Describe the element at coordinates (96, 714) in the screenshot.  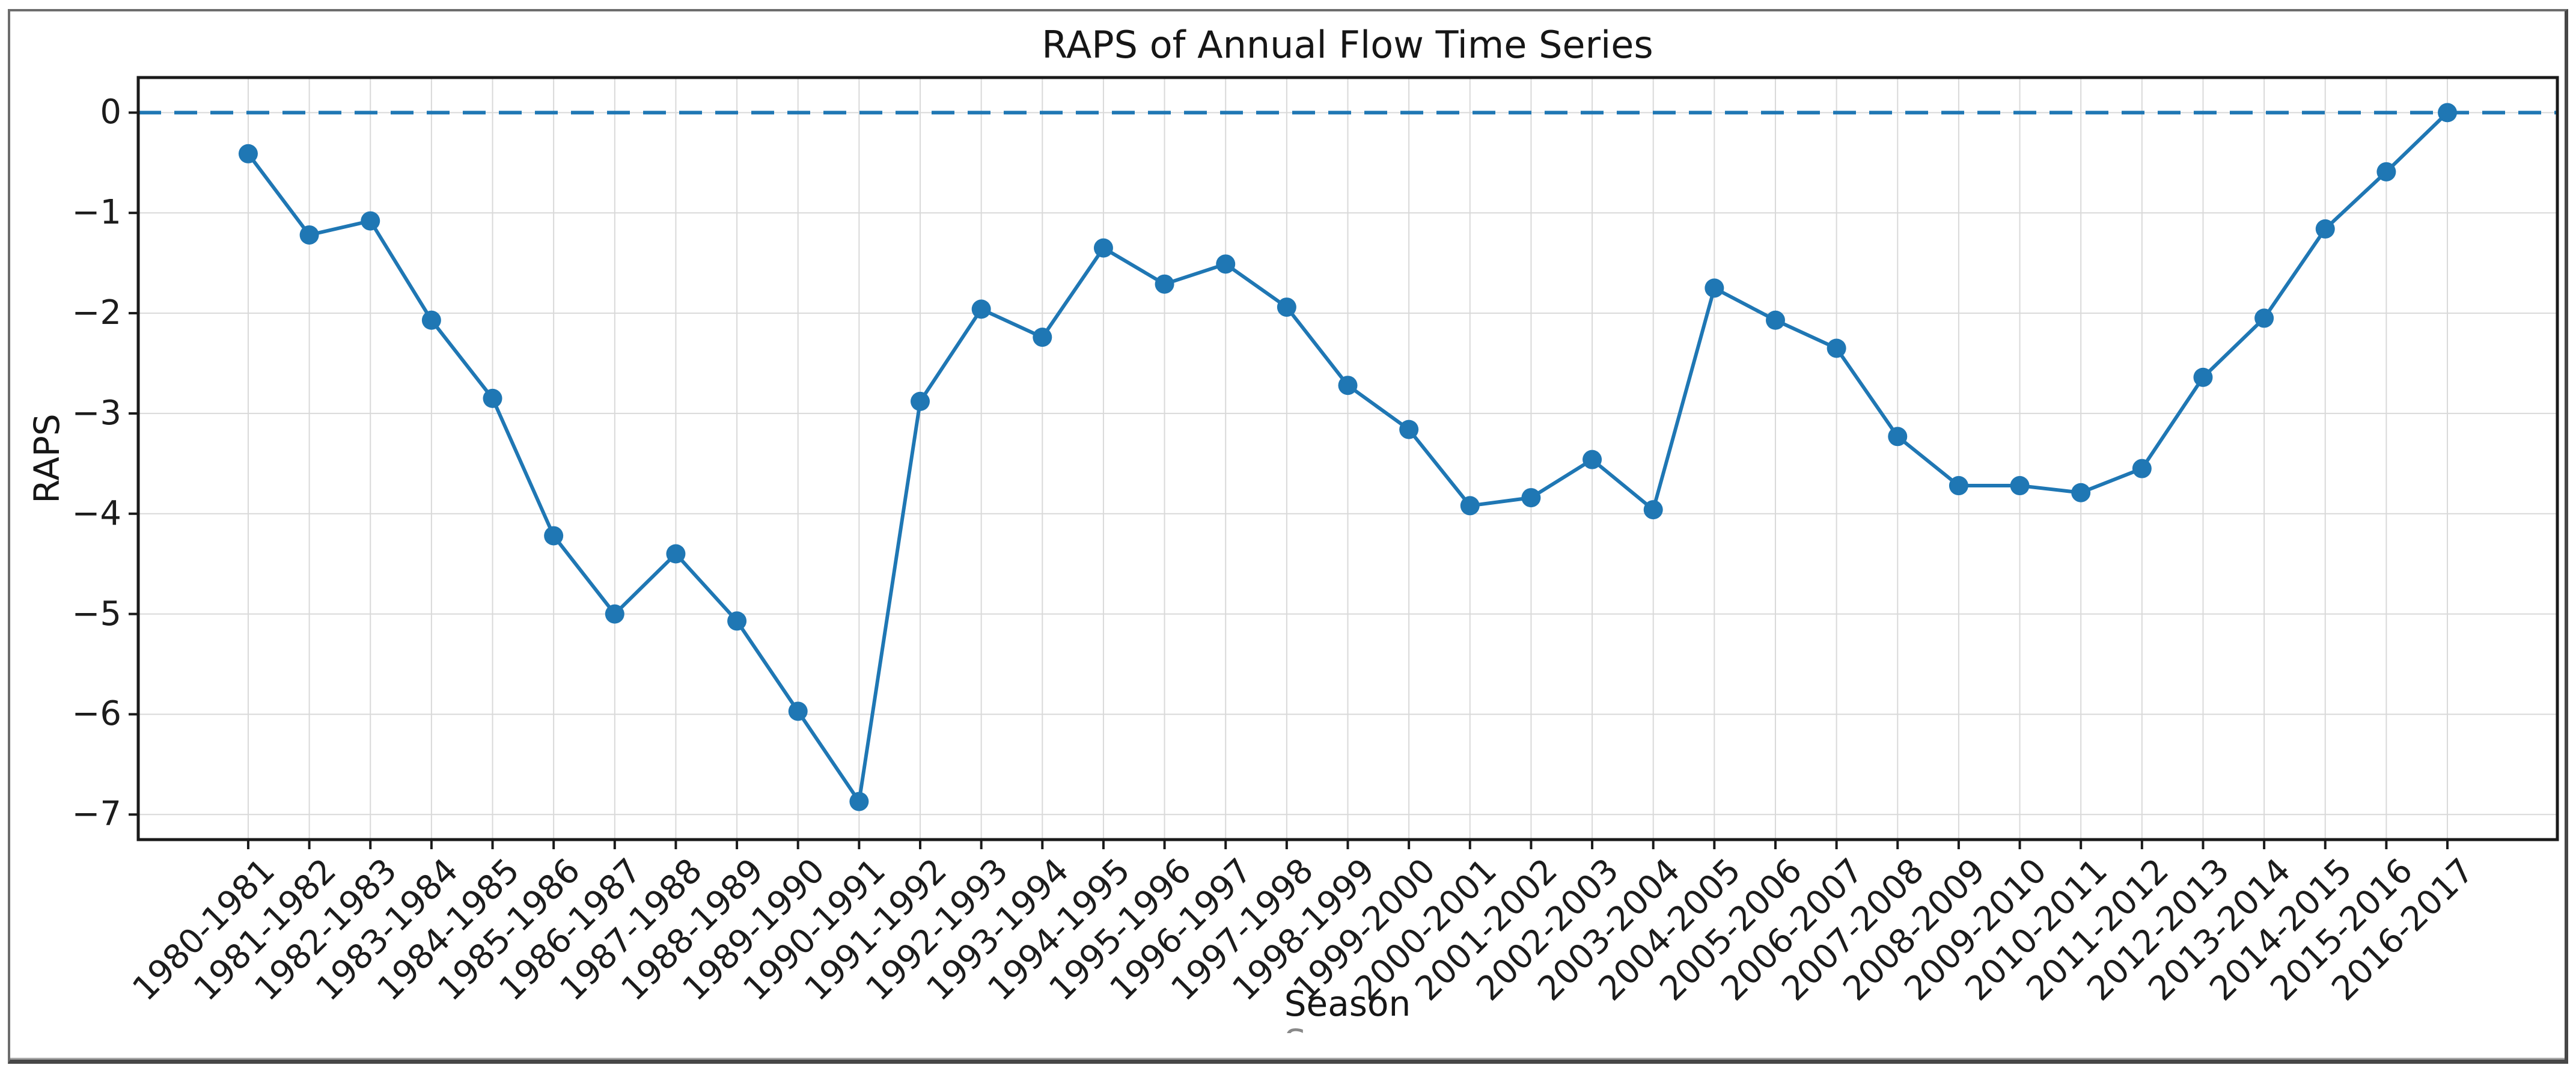
I see `y-tick-label: −6` at that location.